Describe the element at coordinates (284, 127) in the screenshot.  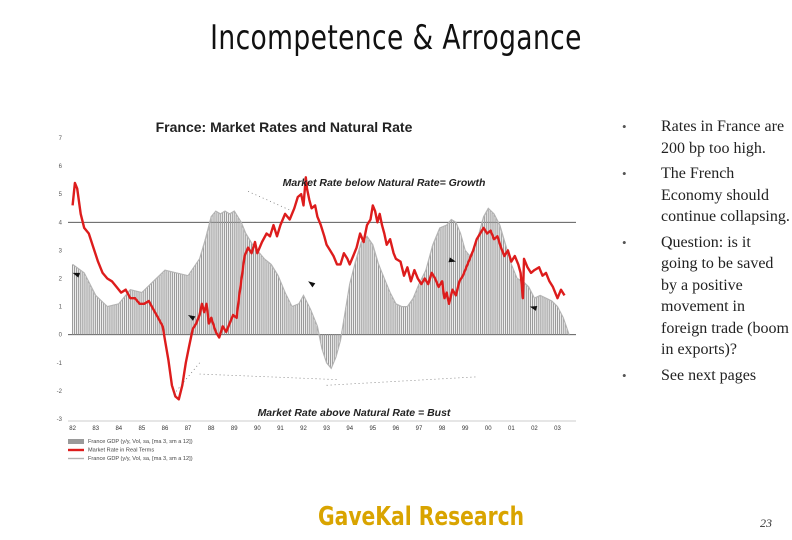
I see `chart-title: France: Market Rates and Natural Rate` at that location.